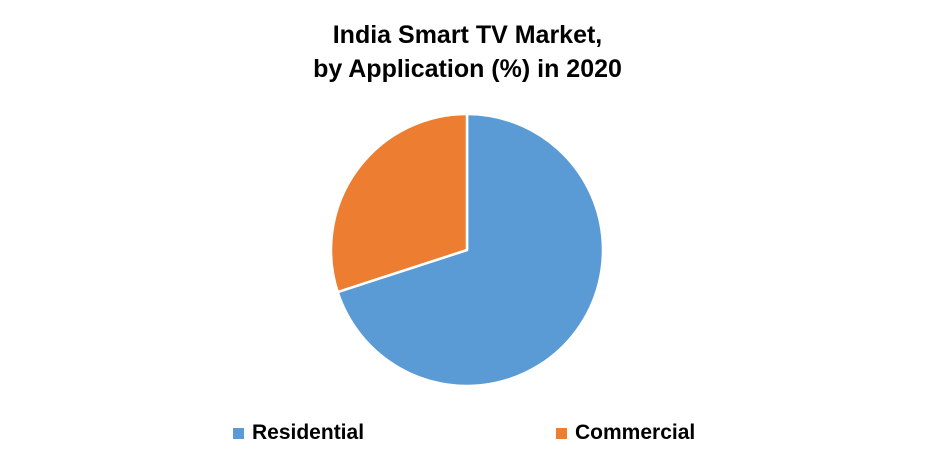  I want to click on chart-title-line-2: by Application (%) in 2020, so click(467, 69).